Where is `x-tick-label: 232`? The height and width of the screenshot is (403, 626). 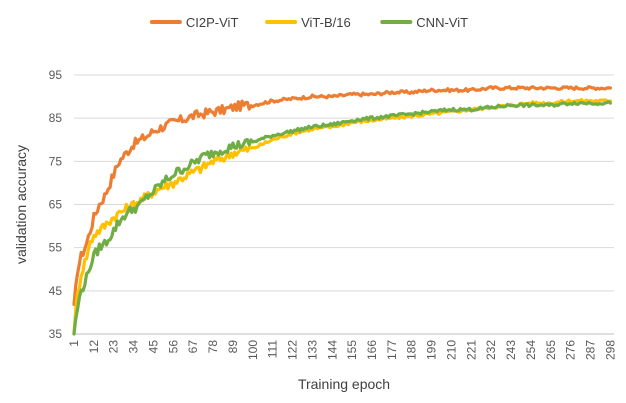 x-tick-label: 232 is located at coordinates (491, 350).